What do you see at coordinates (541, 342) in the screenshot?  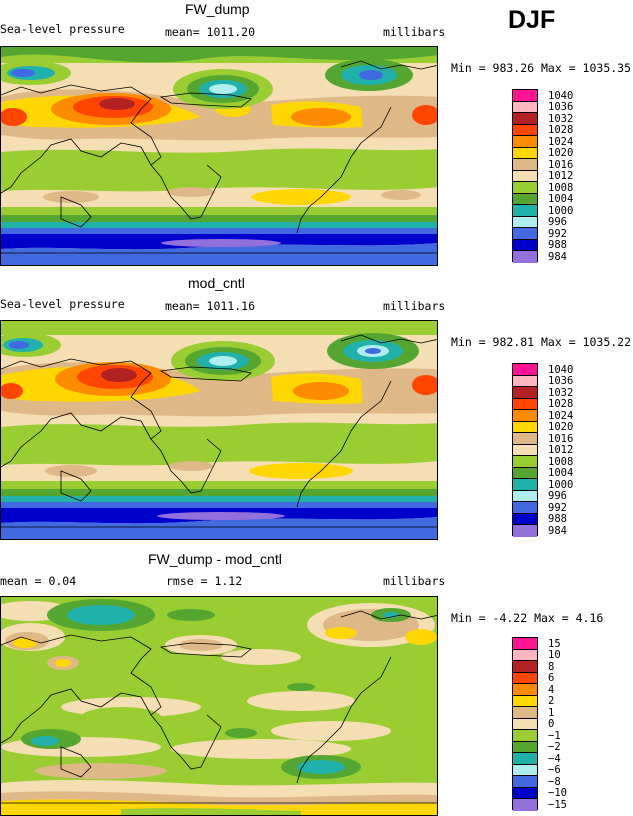 I see `min-max-label: Min = 982.81 Max = 1035.22` at bounding box center [541, 342].